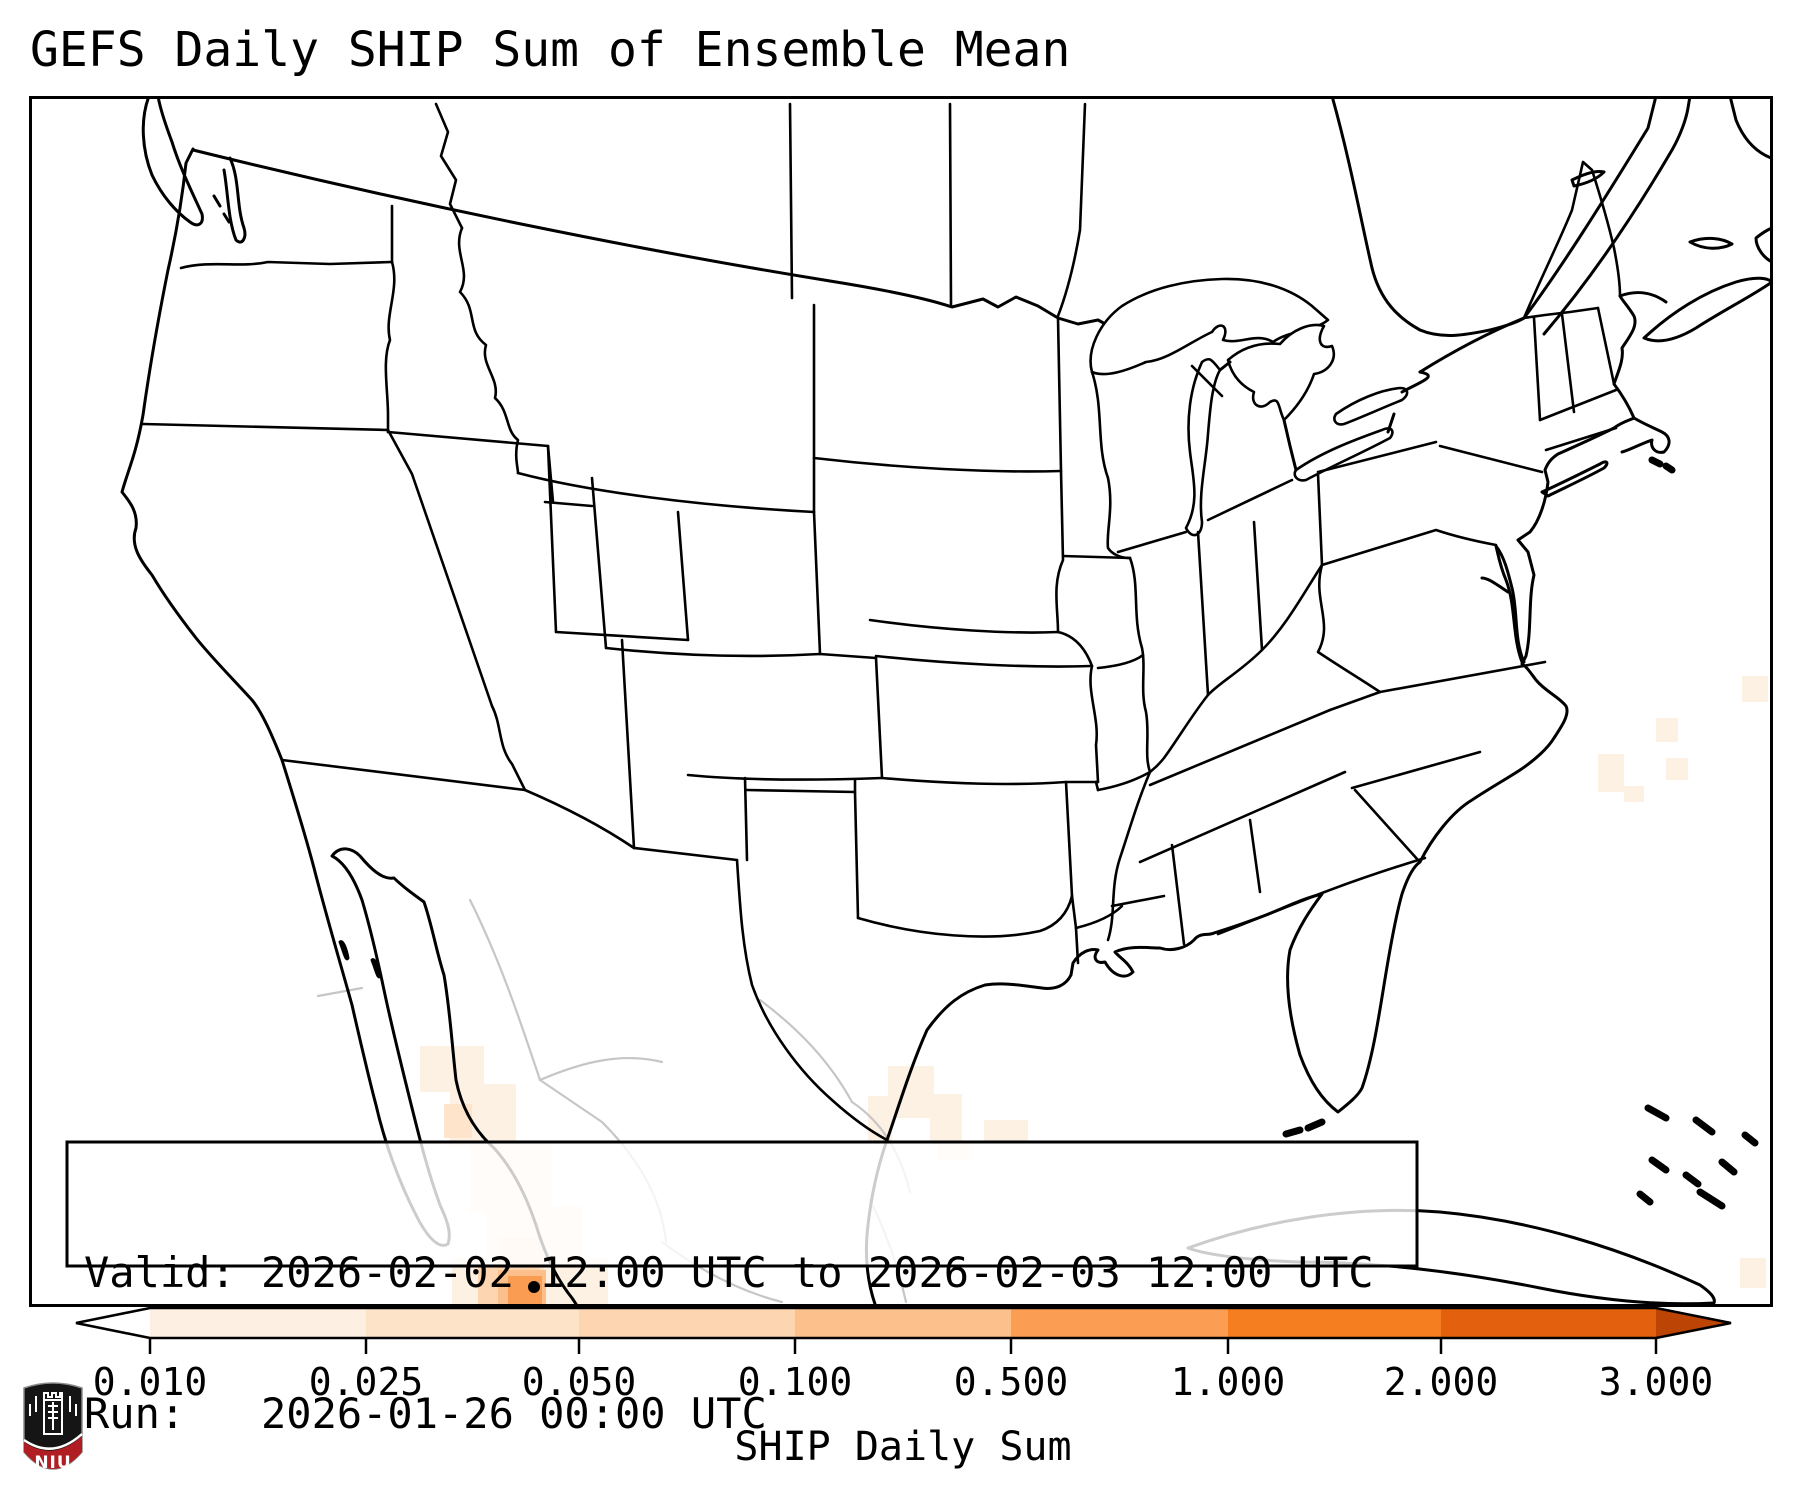  Describe the element at coordinates (1011, 1382) in the screenshot. I see `colorbar-tick-label: 0.500` at that location.